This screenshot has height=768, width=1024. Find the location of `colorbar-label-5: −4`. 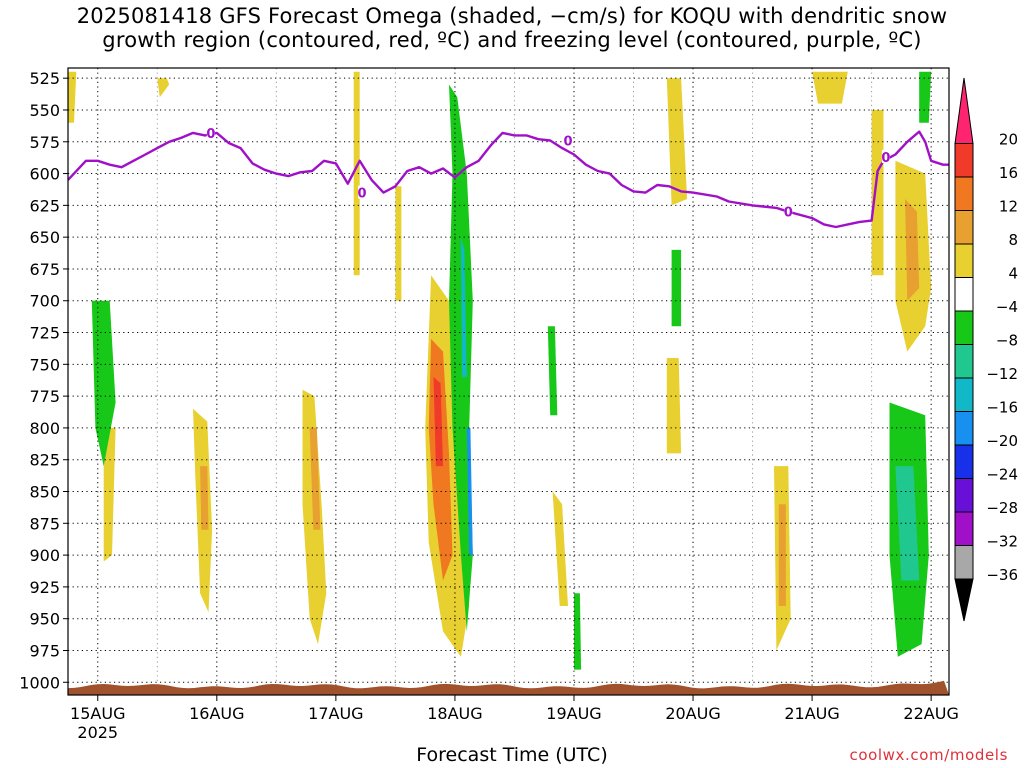

colorbar-label-5: −4 is located at coordinates (1007, 307).